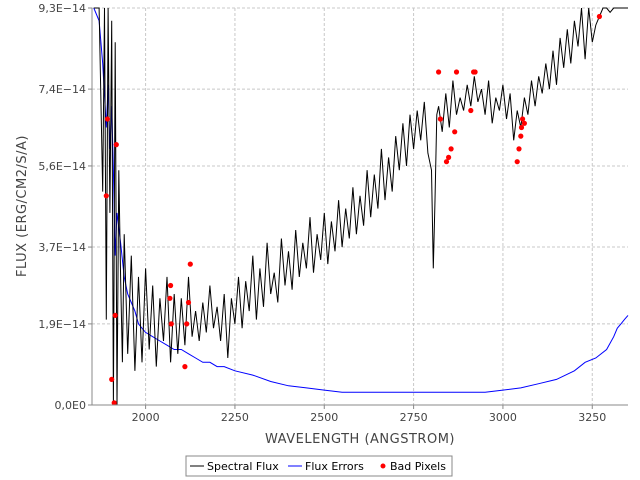 The image size is (640, 480). Describe the element at coordinates (414, 417) in the screenshot. I see `x-tick-label: 2750` at that location.